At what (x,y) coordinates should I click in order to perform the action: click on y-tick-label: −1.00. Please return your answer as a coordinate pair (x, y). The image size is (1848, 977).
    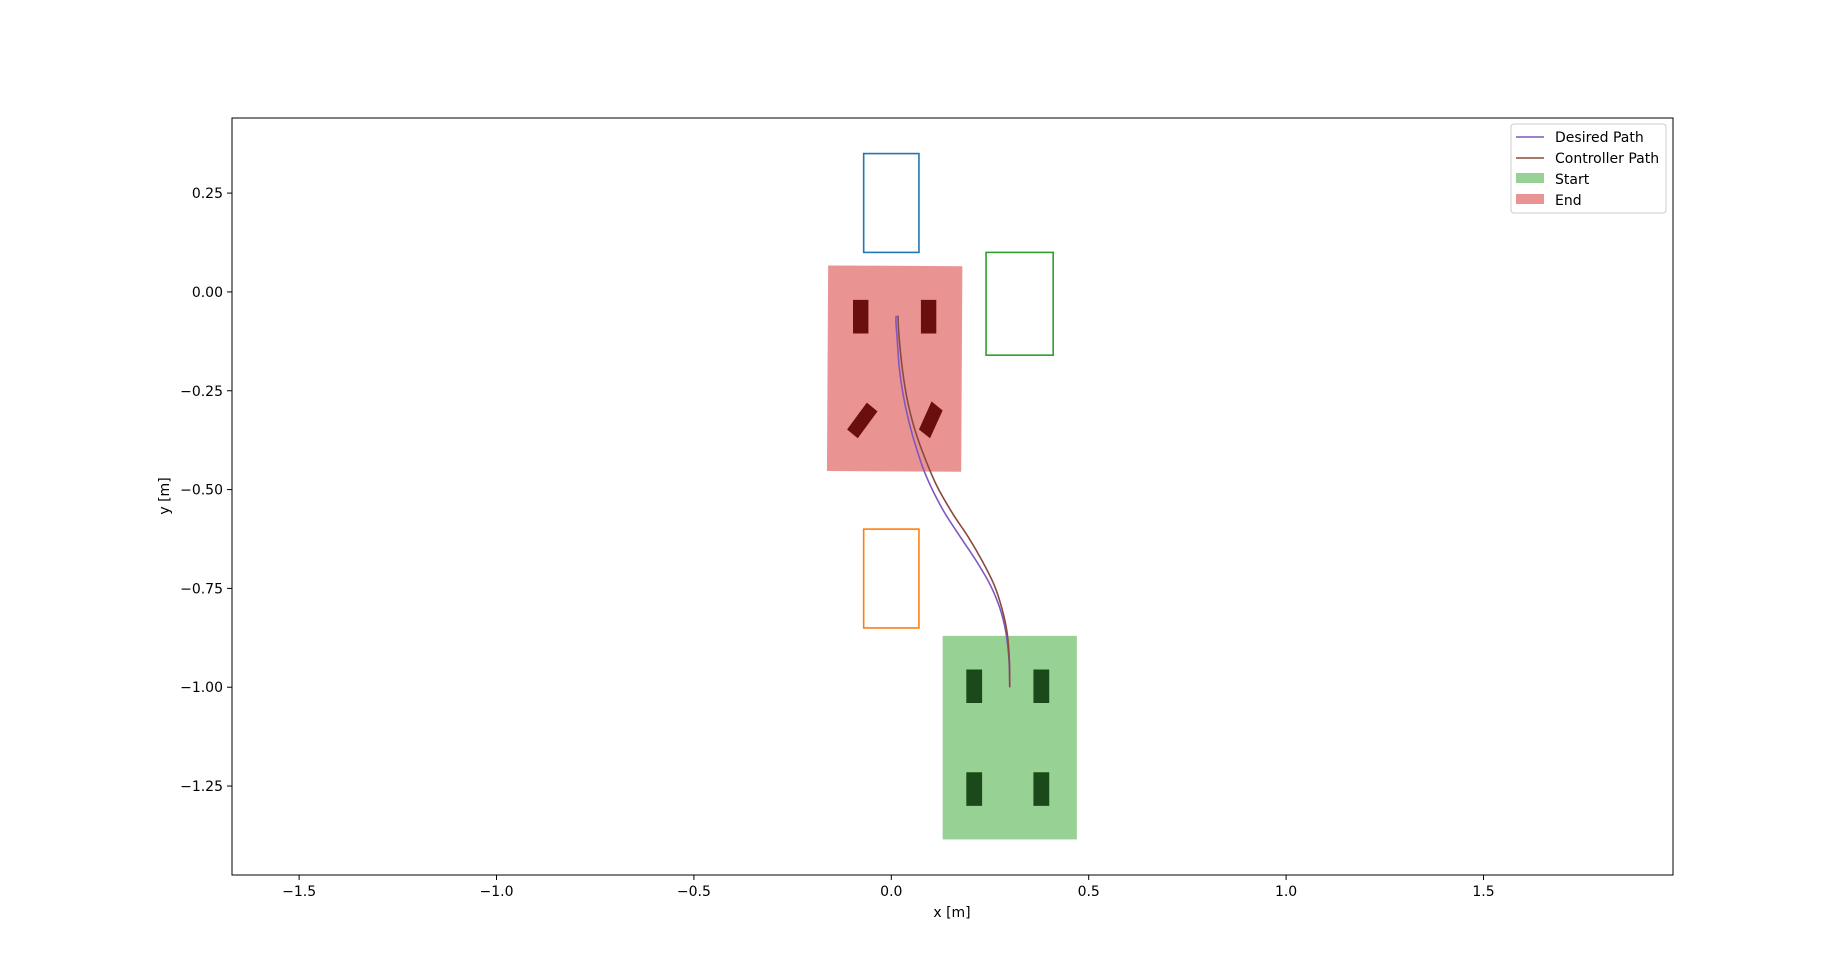
    Looking at the image, I should click on (201, 688).